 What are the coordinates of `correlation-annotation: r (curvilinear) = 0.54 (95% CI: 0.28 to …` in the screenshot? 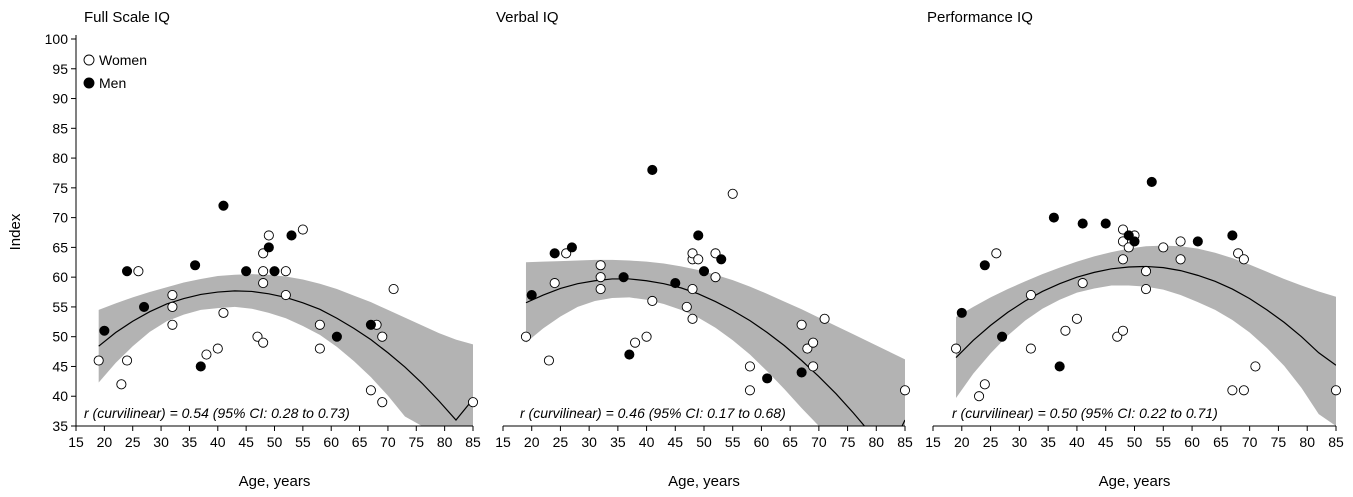 It's located at (217, 413).